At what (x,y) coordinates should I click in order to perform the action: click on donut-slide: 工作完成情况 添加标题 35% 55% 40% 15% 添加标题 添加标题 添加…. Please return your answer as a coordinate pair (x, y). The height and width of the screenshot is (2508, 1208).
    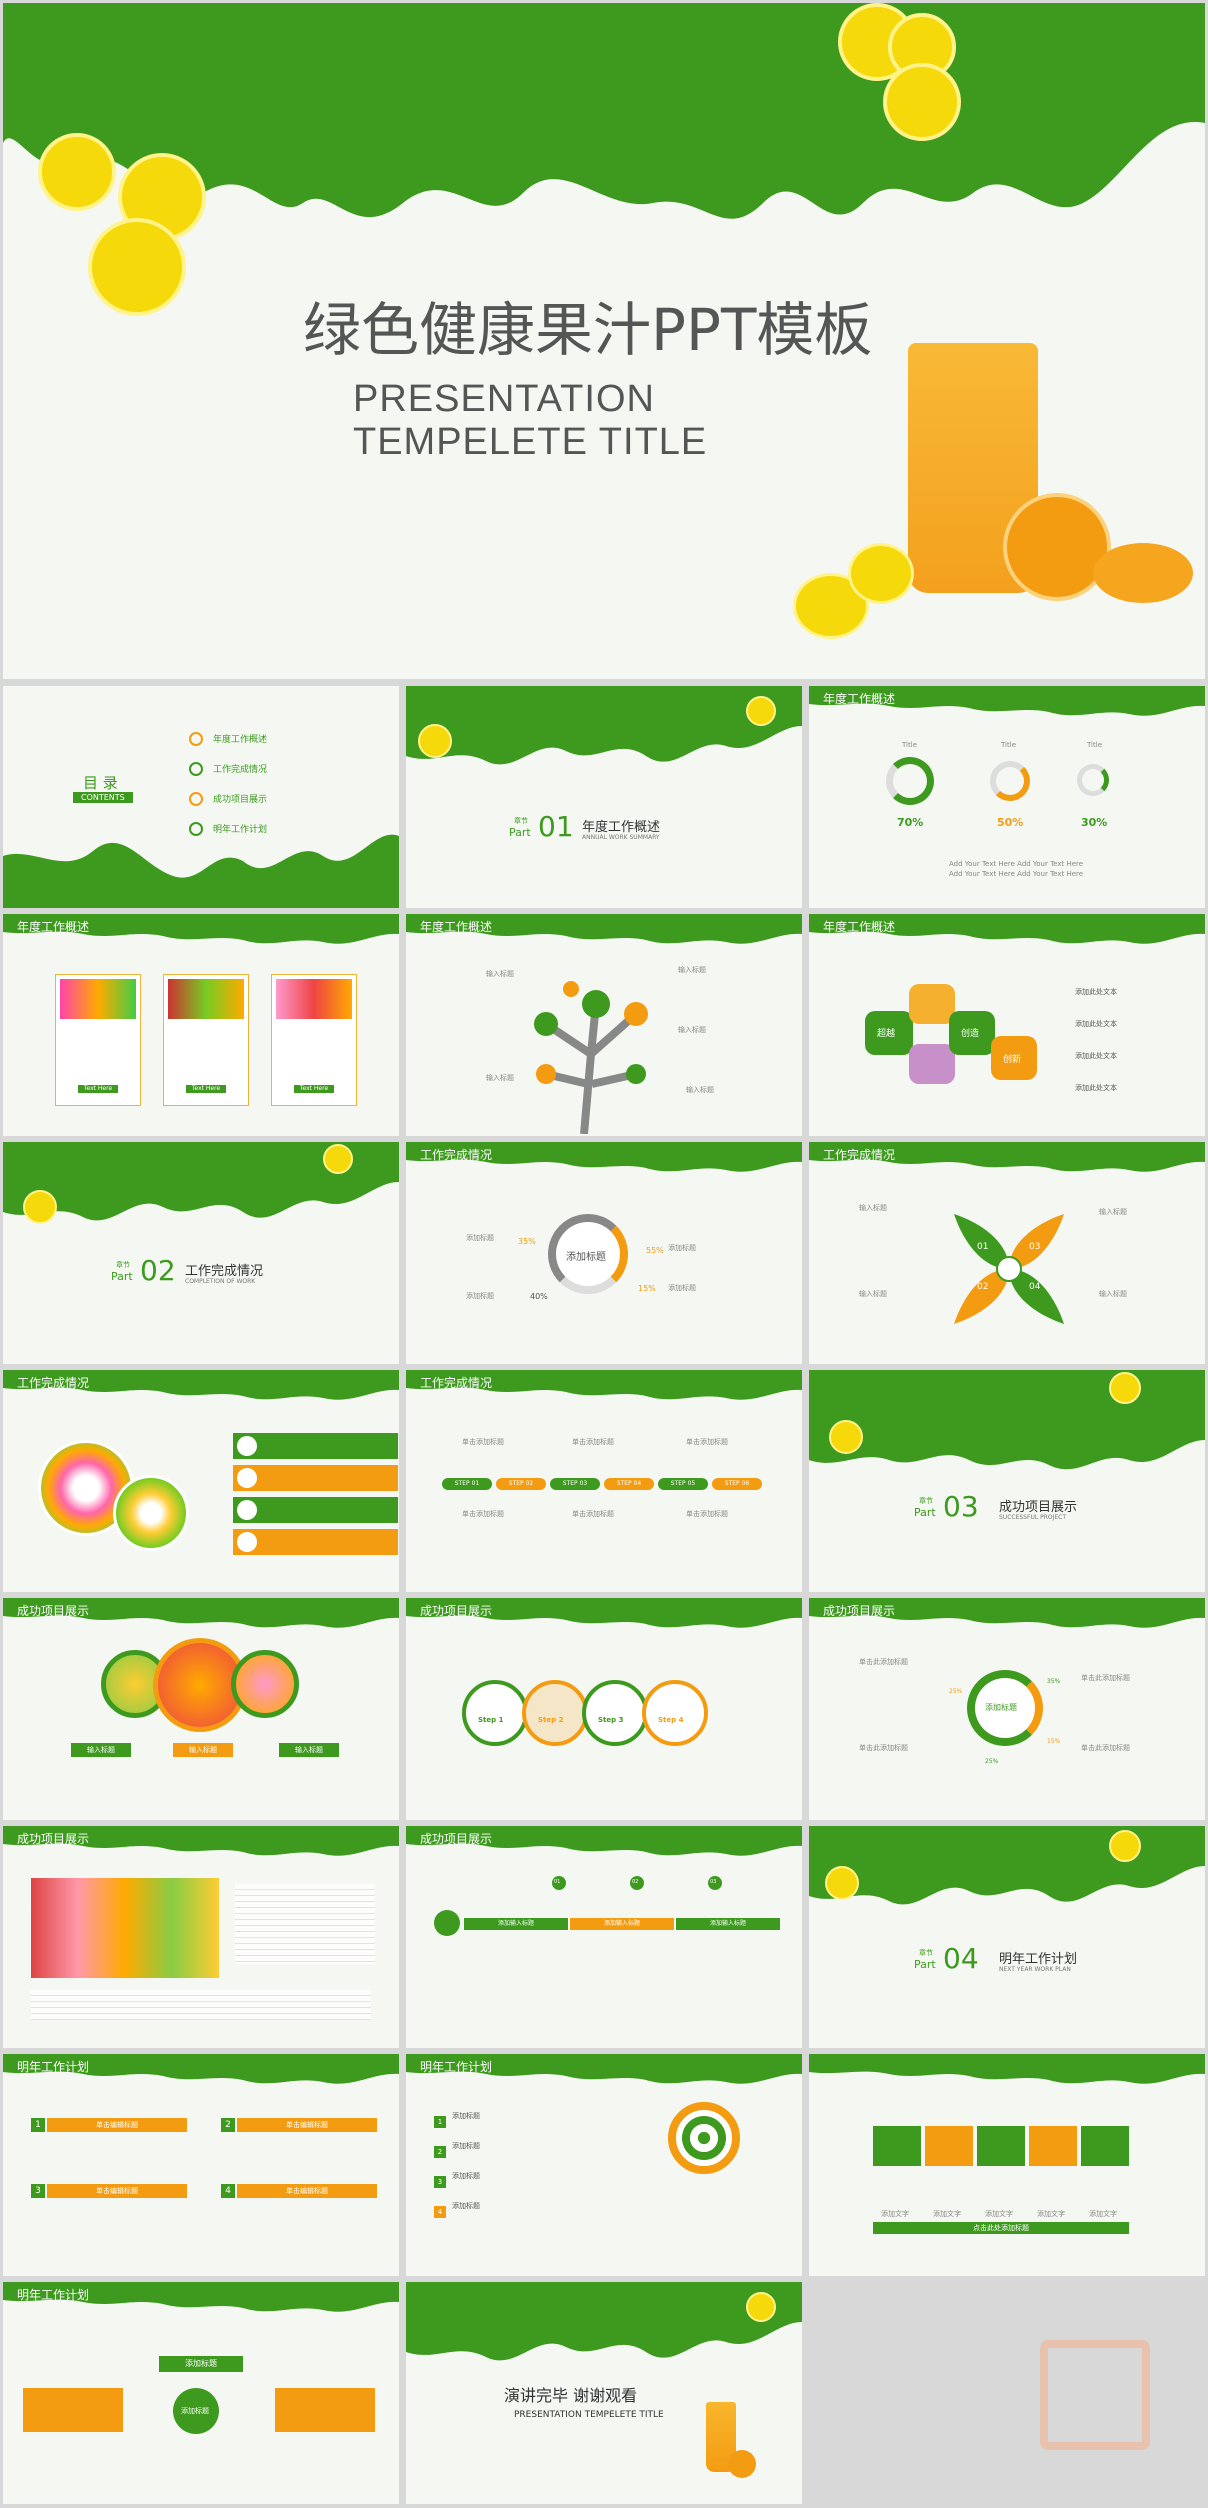
    Looking at the image, I should click on (604, 1253).